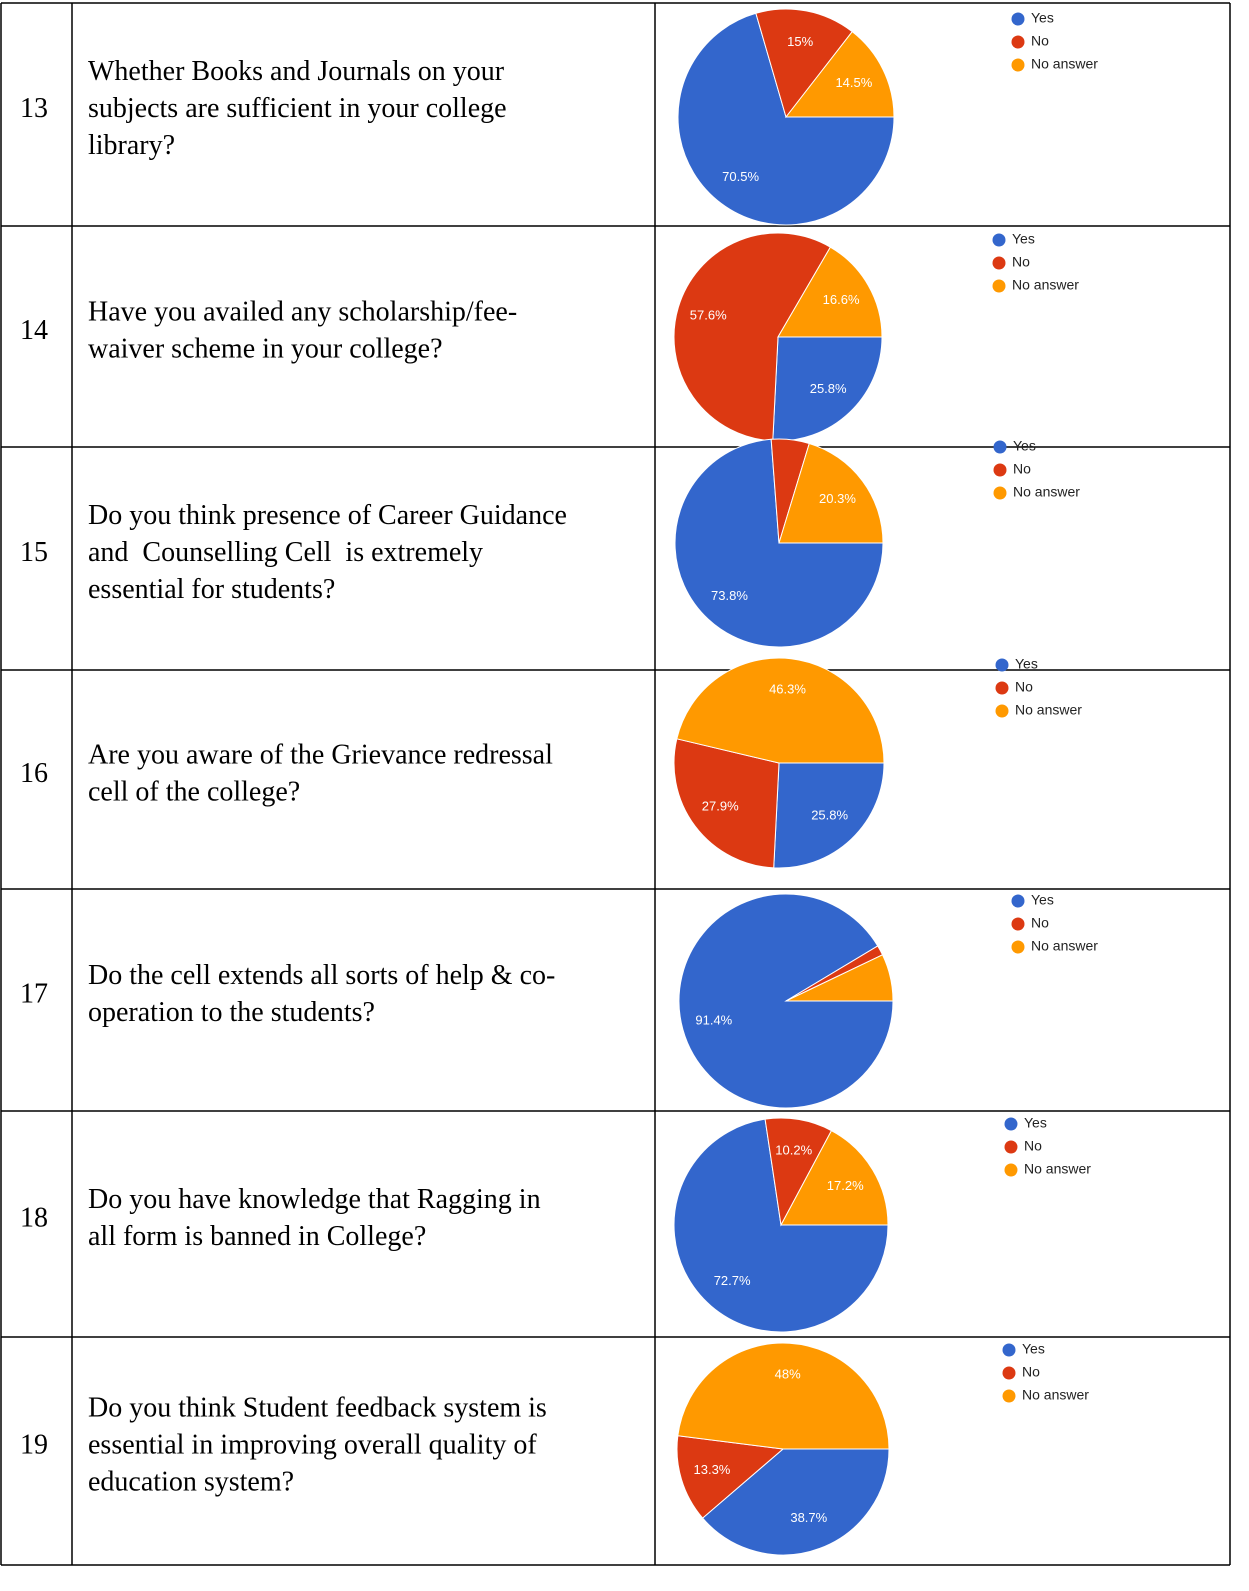 This screenshot has height=1591, width=1249. I want to click on question-line: subjects are sufficient in your college, so click(297, 108).